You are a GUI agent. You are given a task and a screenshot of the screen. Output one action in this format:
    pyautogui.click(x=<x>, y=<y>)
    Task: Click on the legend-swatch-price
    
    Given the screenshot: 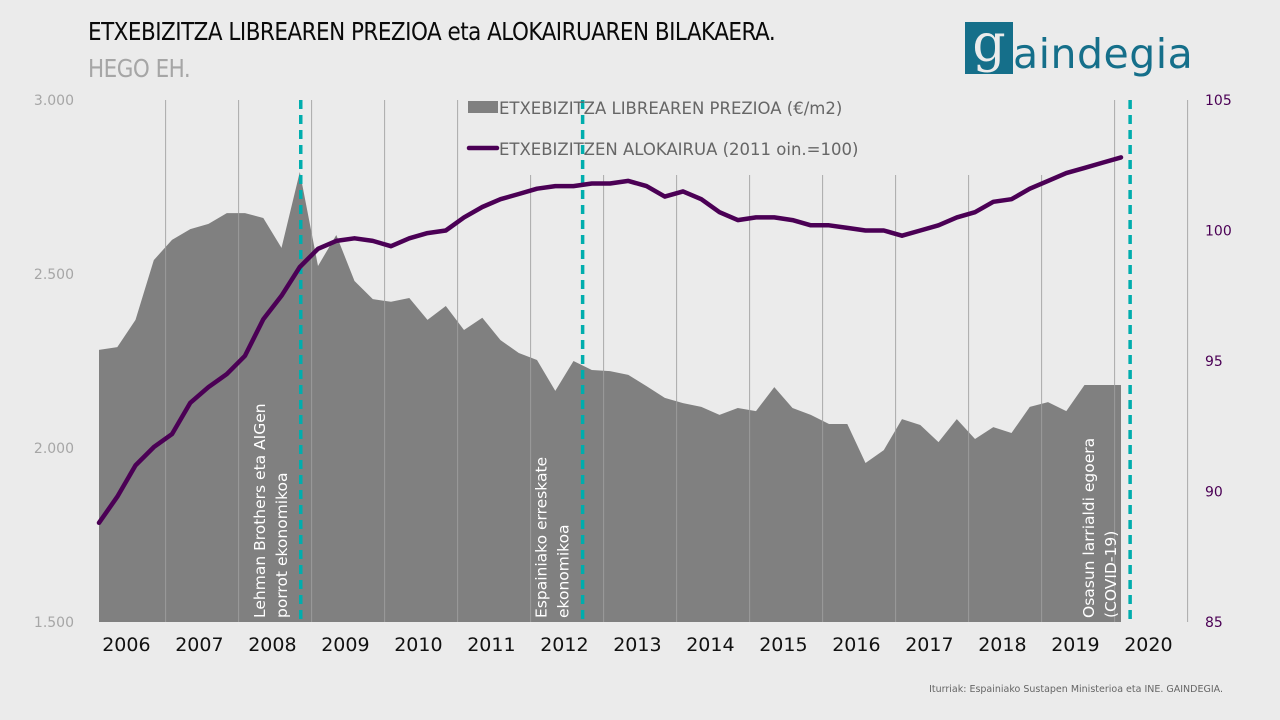 What is the action you would take?
    pyautogui.click(x=483, y=107)
    